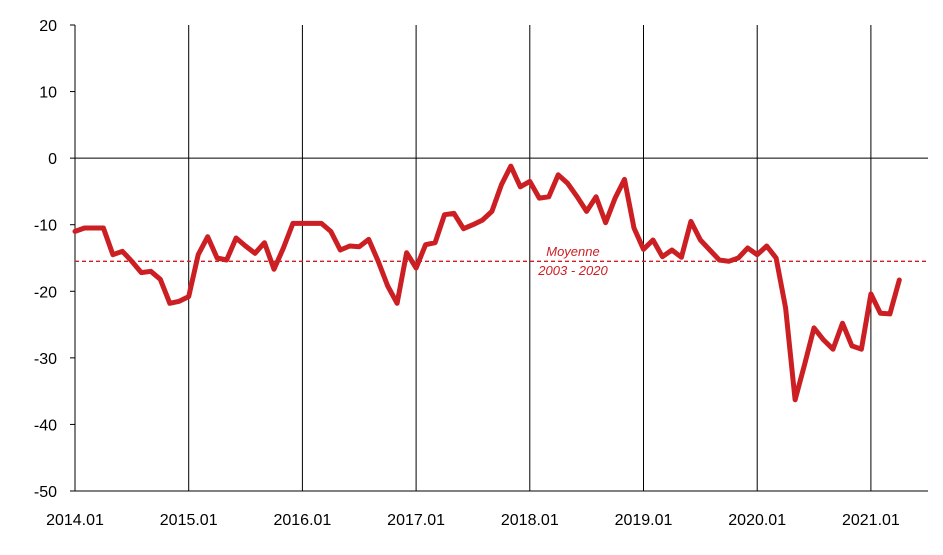  I want to click on x-tick-label: 2018.01, so click(530, 520).